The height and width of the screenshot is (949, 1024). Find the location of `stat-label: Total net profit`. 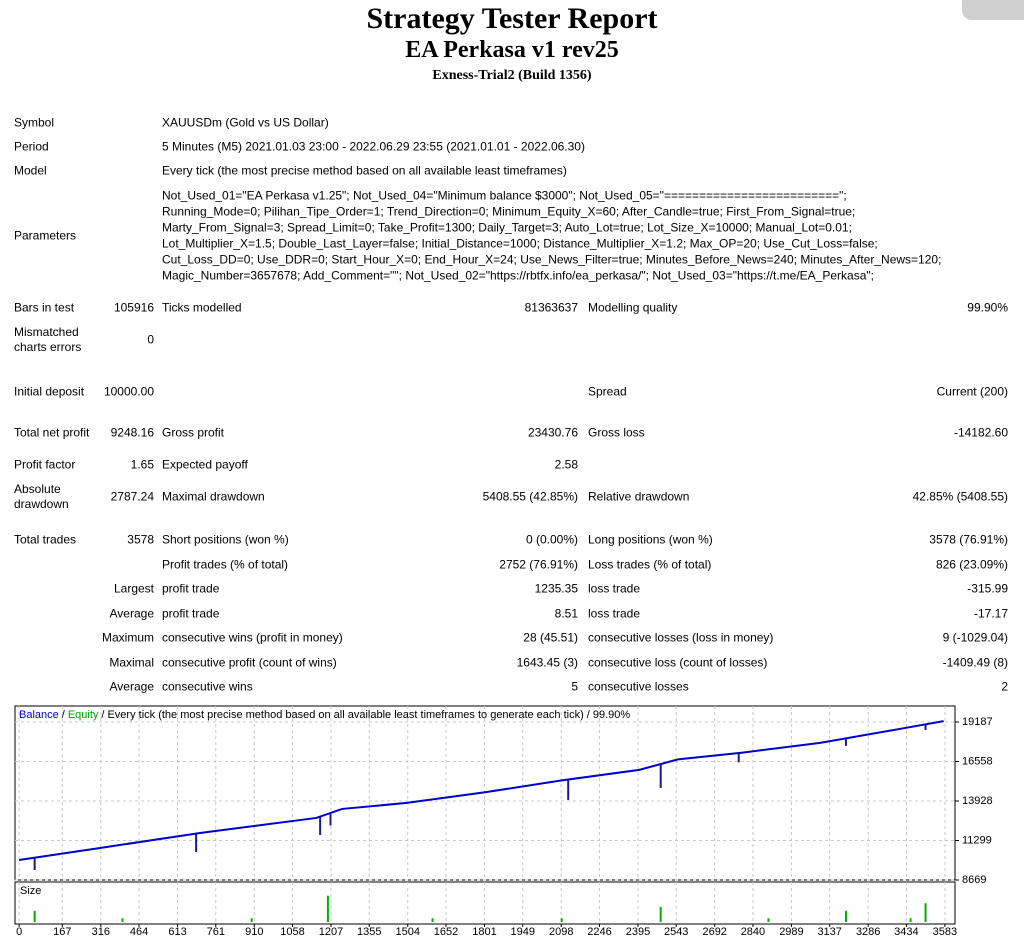

stat-label: Total net profit is located at coordinates (52, 432).